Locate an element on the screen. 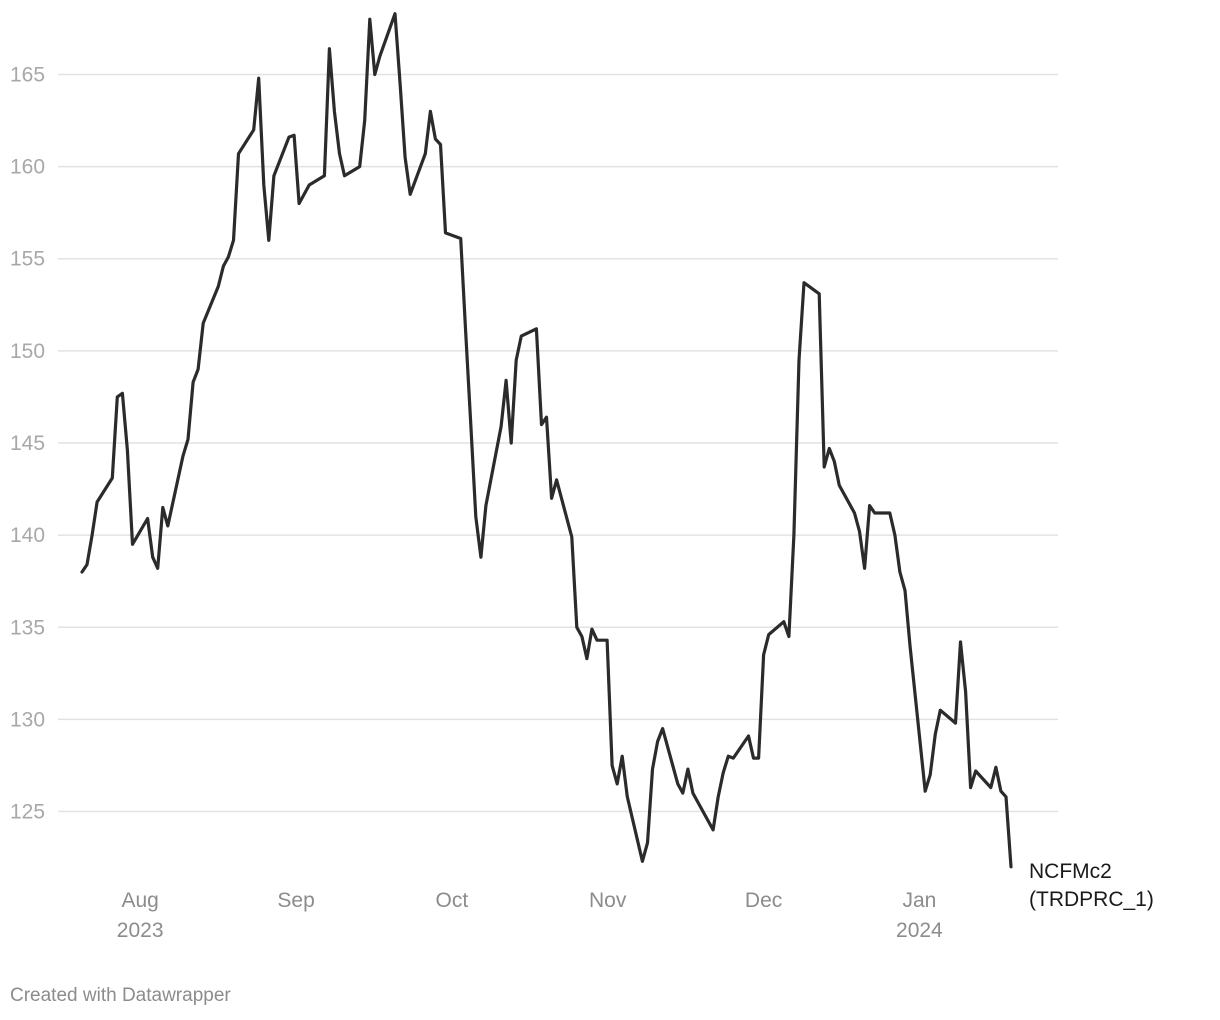  y-tick-label-145: 145 is located at coordinates (27, 443).